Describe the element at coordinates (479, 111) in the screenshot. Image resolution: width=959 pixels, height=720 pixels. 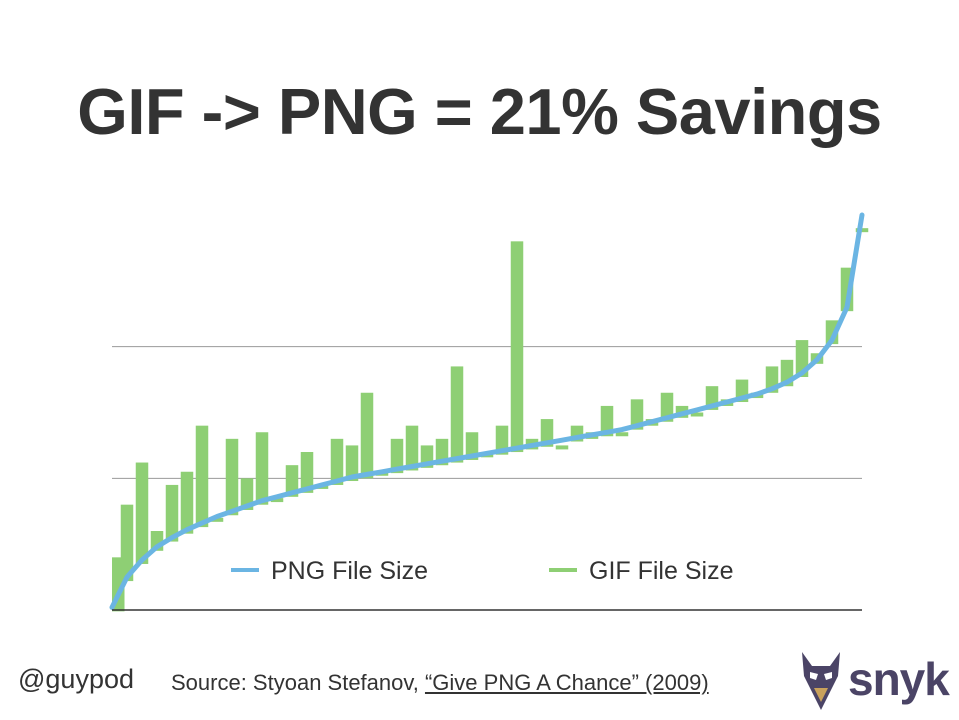
I see `slide-title: GIF -> PNG = 21% Savings` at that location.